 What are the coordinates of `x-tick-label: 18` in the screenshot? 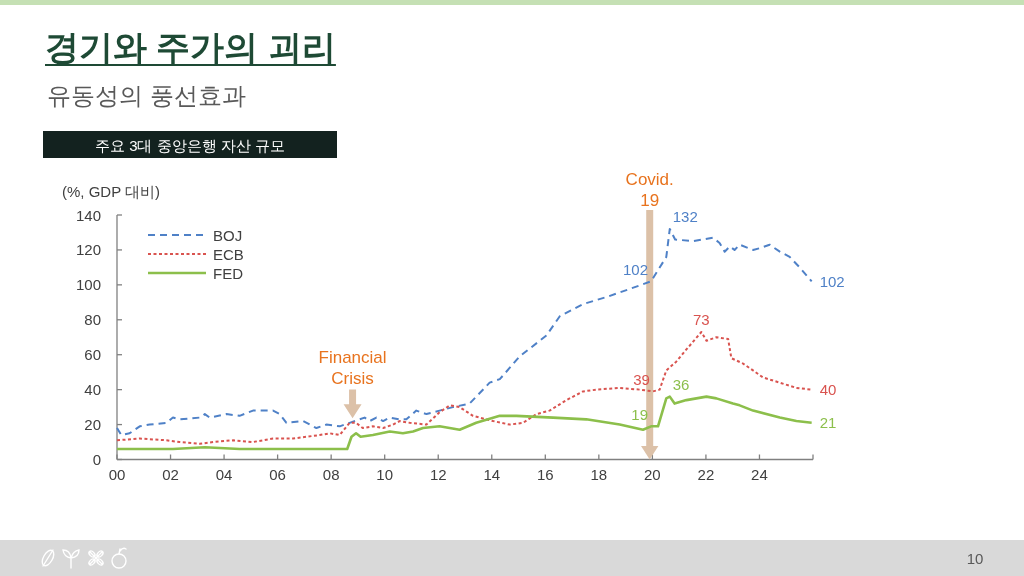 It's located at (599, 474).